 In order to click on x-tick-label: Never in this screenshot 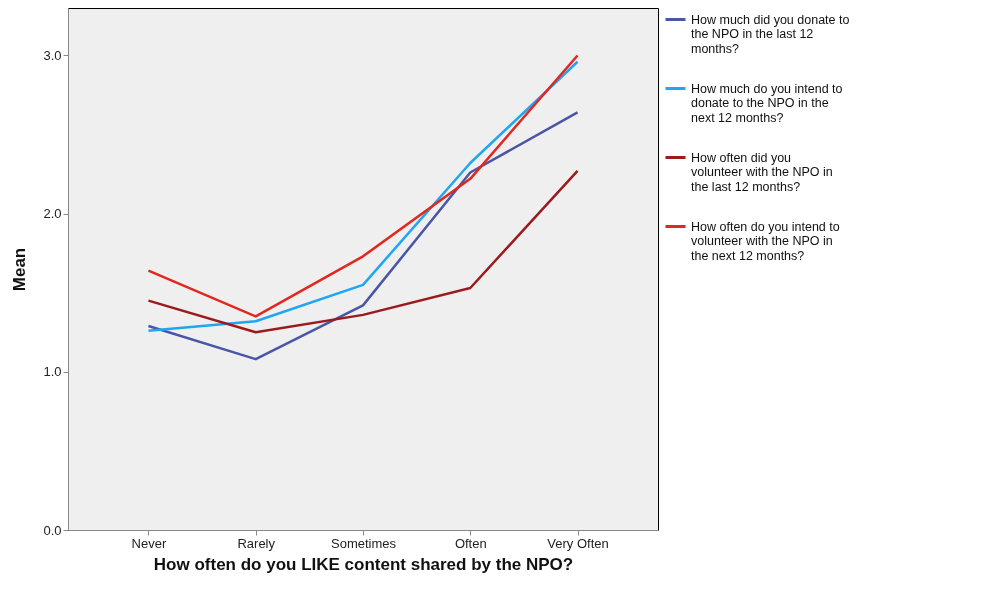, I will do `click(149, 543)`.